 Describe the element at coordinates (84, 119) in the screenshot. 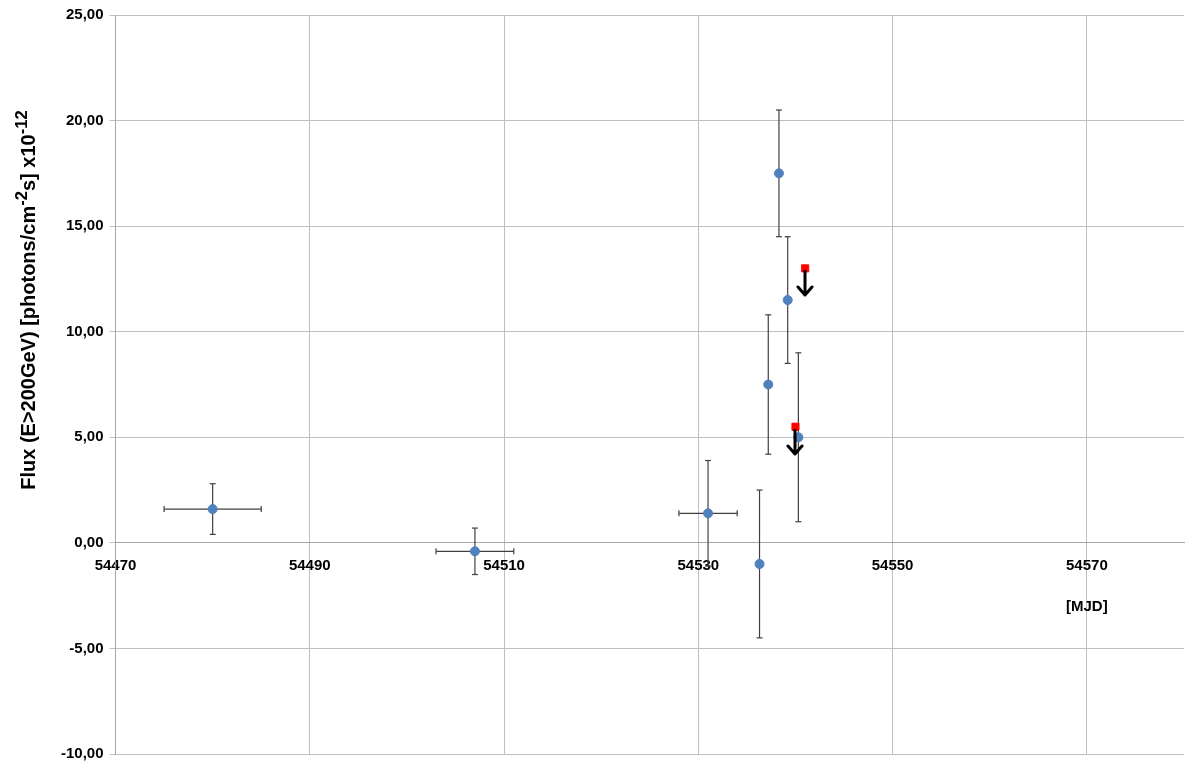

I see `y-tick-label: 20,00` at that location.